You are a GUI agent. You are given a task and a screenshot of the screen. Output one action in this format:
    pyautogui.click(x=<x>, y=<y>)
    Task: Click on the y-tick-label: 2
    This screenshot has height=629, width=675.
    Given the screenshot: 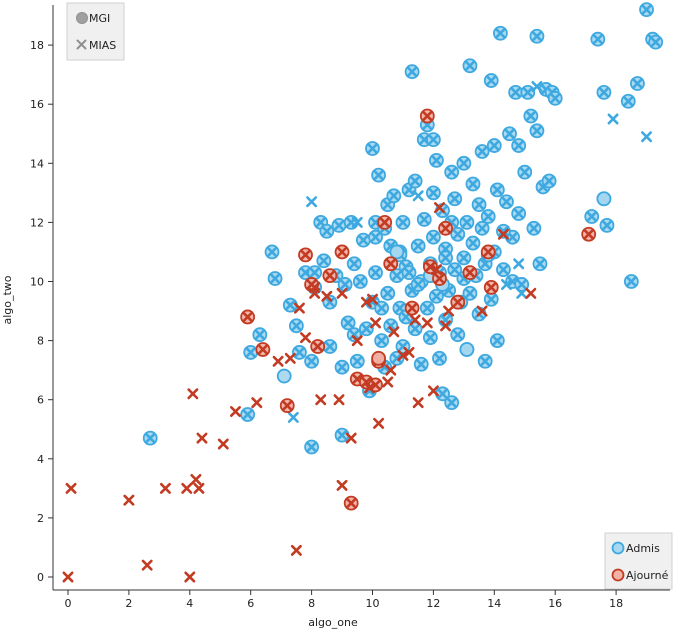 What is the action you would take?
    pyautogui.click(x=40, y=518)
    